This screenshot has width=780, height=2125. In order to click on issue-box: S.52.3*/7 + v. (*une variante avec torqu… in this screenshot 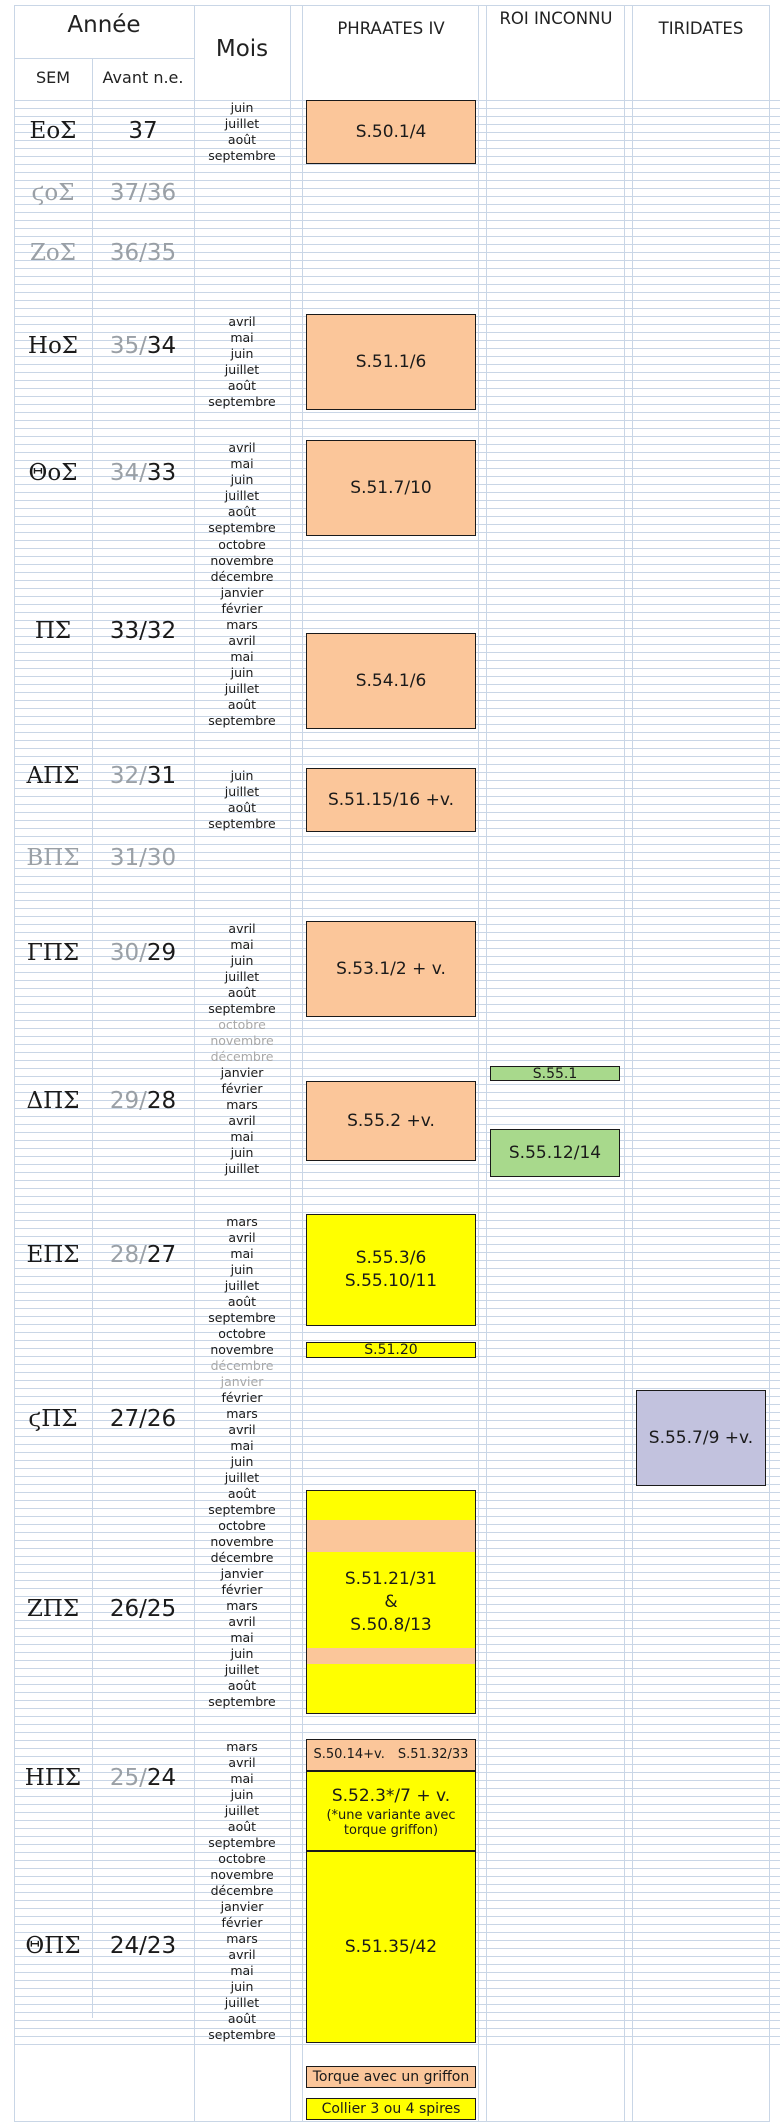, I will do `click(391, 1811)`.